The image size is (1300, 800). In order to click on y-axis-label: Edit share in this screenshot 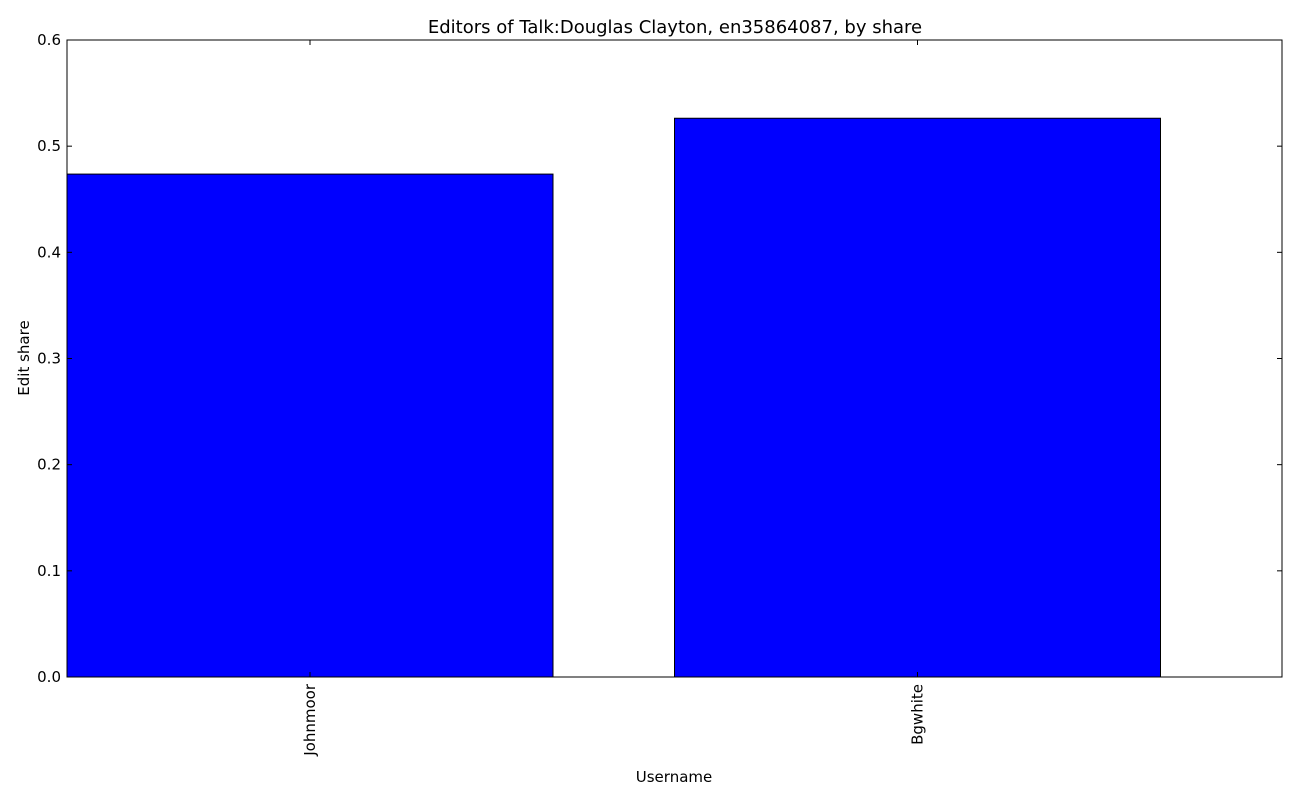, I will do `click(24, 357)`.